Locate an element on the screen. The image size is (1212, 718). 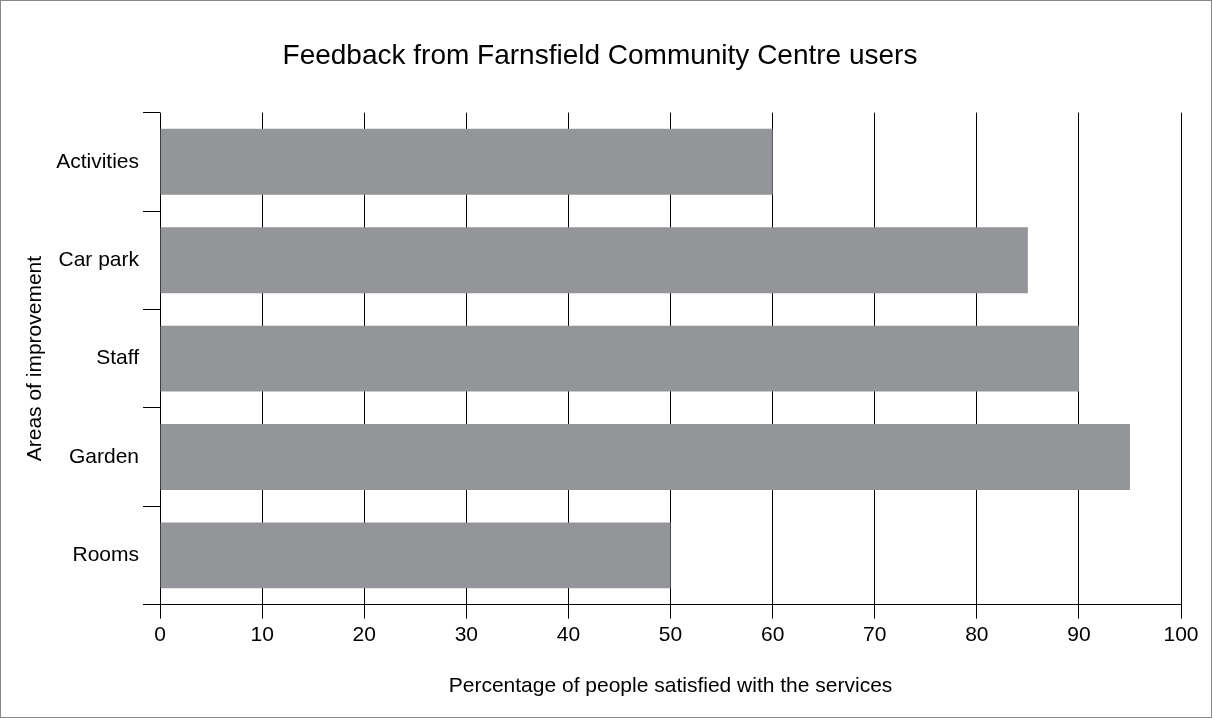
y-tick-label: Staff is located at coordinates (118, 357).